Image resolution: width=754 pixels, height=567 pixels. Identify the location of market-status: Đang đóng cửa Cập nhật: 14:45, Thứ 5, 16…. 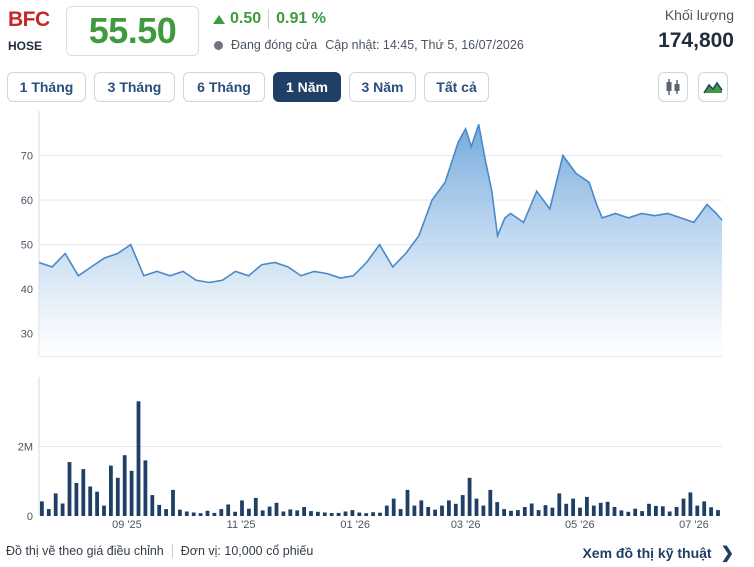
(369, 45).